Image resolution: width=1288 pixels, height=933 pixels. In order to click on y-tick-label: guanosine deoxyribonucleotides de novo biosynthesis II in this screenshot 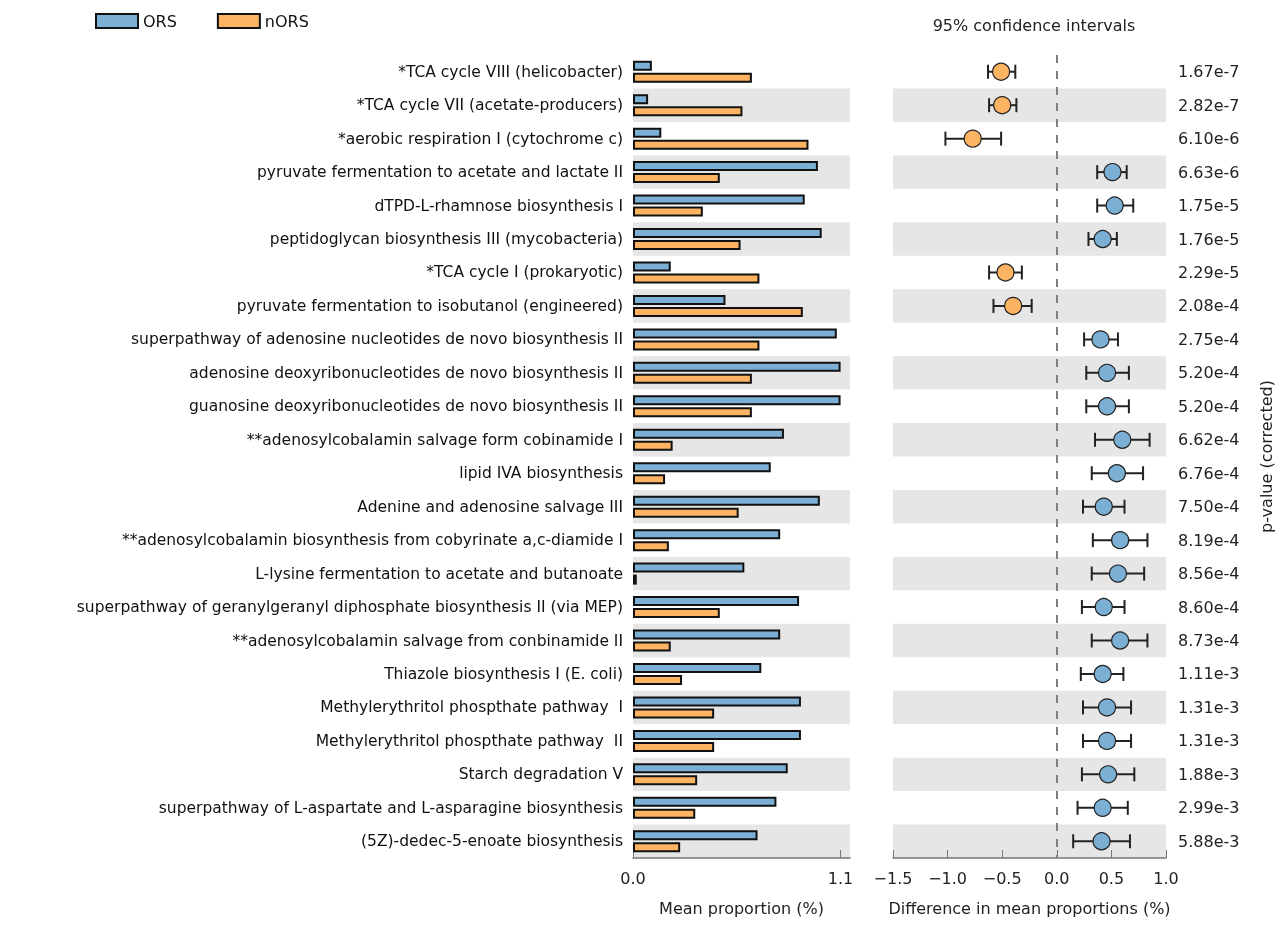, I will do `click(406, 406)`.